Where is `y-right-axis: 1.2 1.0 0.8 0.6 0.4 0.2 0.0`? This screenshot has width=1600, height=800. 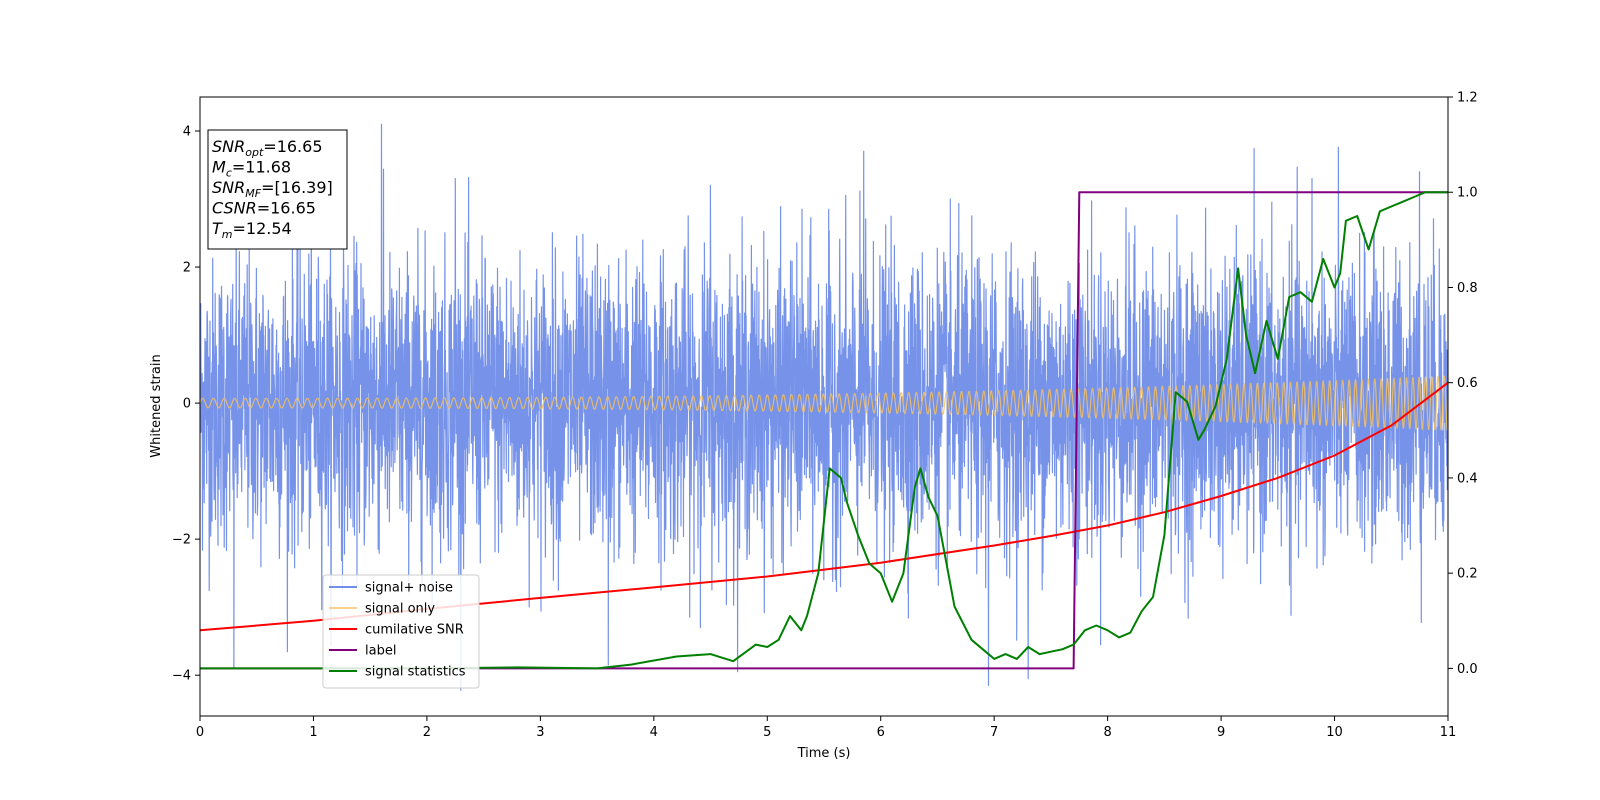
y-right-axis: 1.2 1.0 0.8 0.6 0.4 0.2 0.0 is located at coordinates (1463, 384).